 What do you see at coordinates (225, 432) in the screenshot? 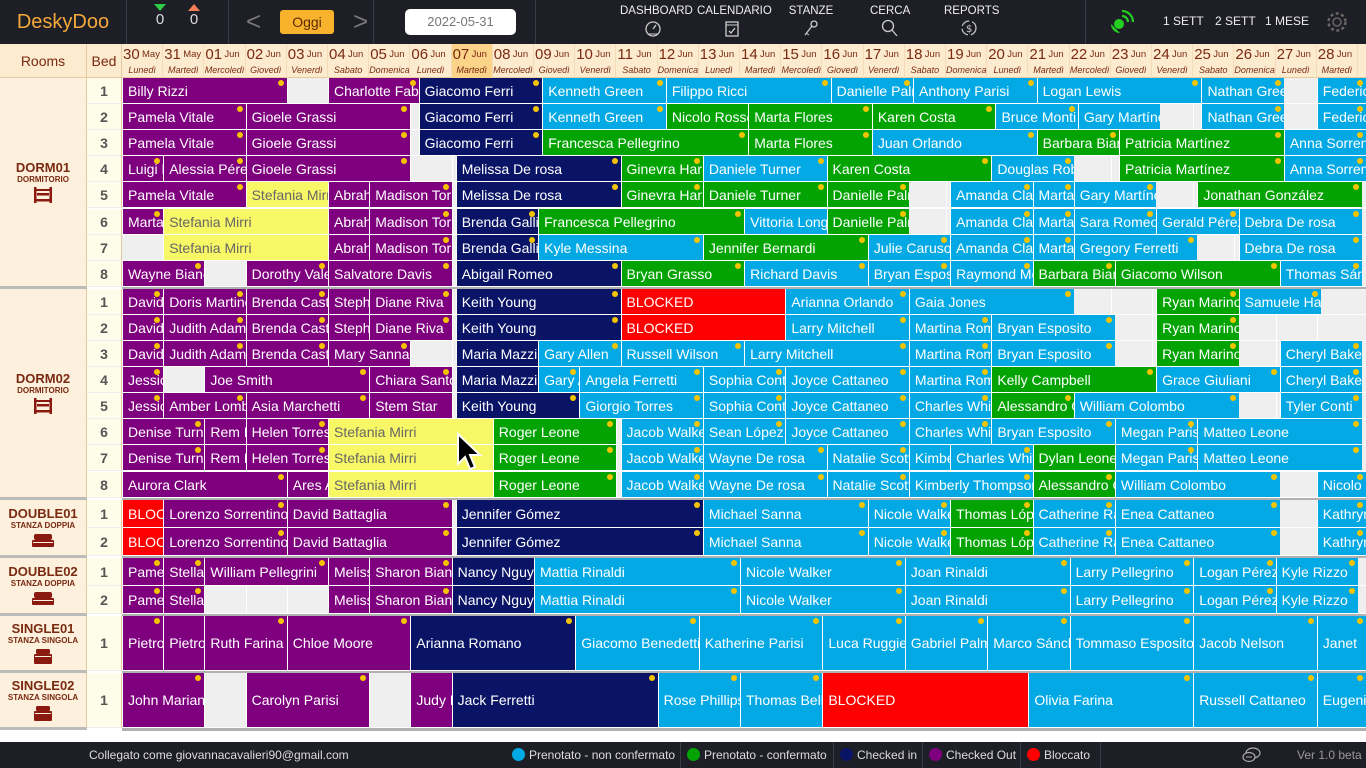
I see `booking-checkedout: Rem Martini` at bounding box center [225, 432].